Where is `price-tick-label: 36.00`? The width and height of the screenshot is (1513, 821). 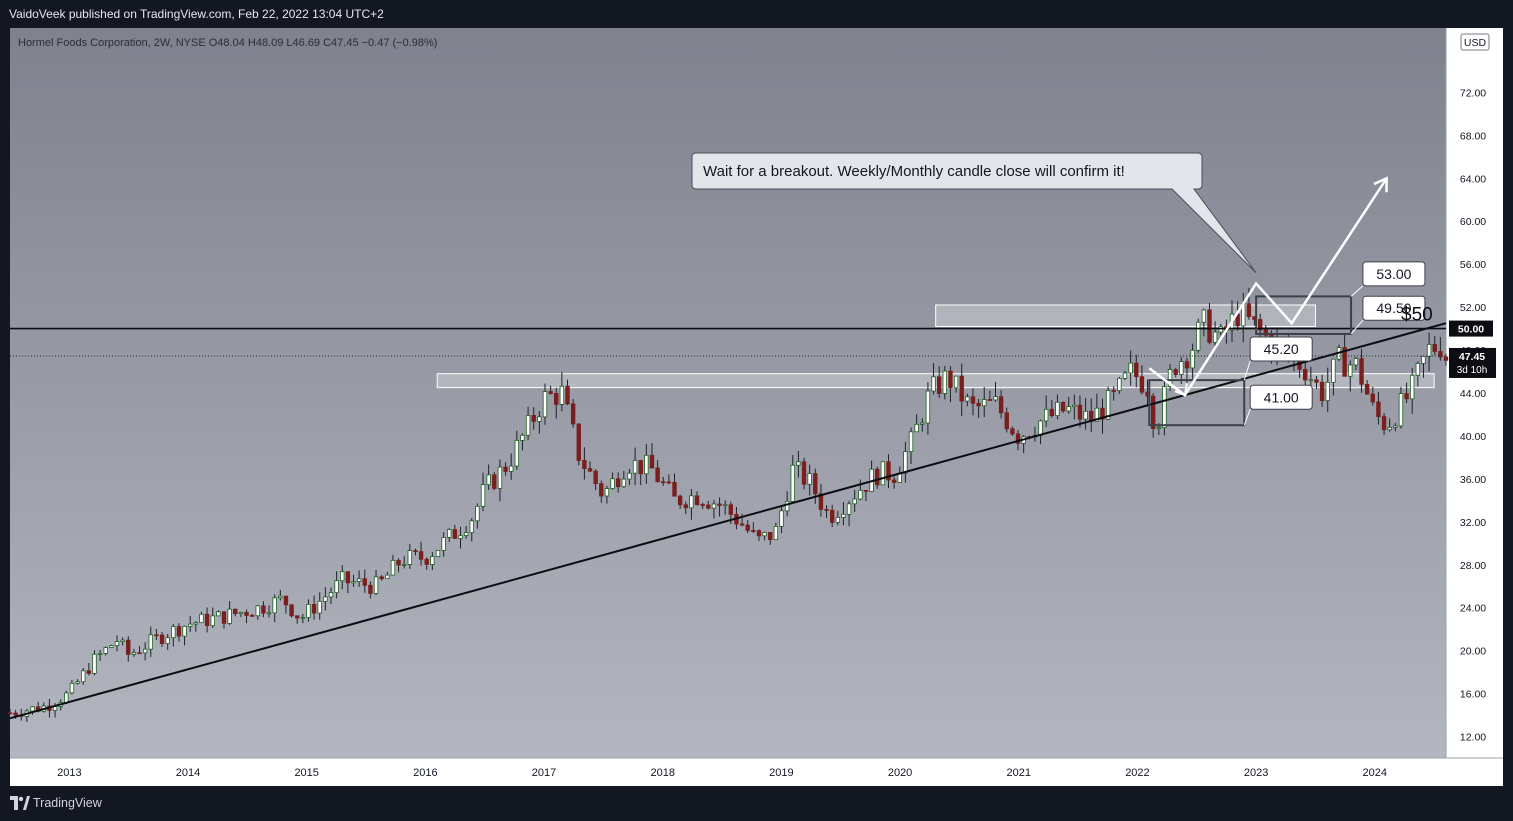 price-tick-label: 36.00 is located at coordinates (1473, 480).